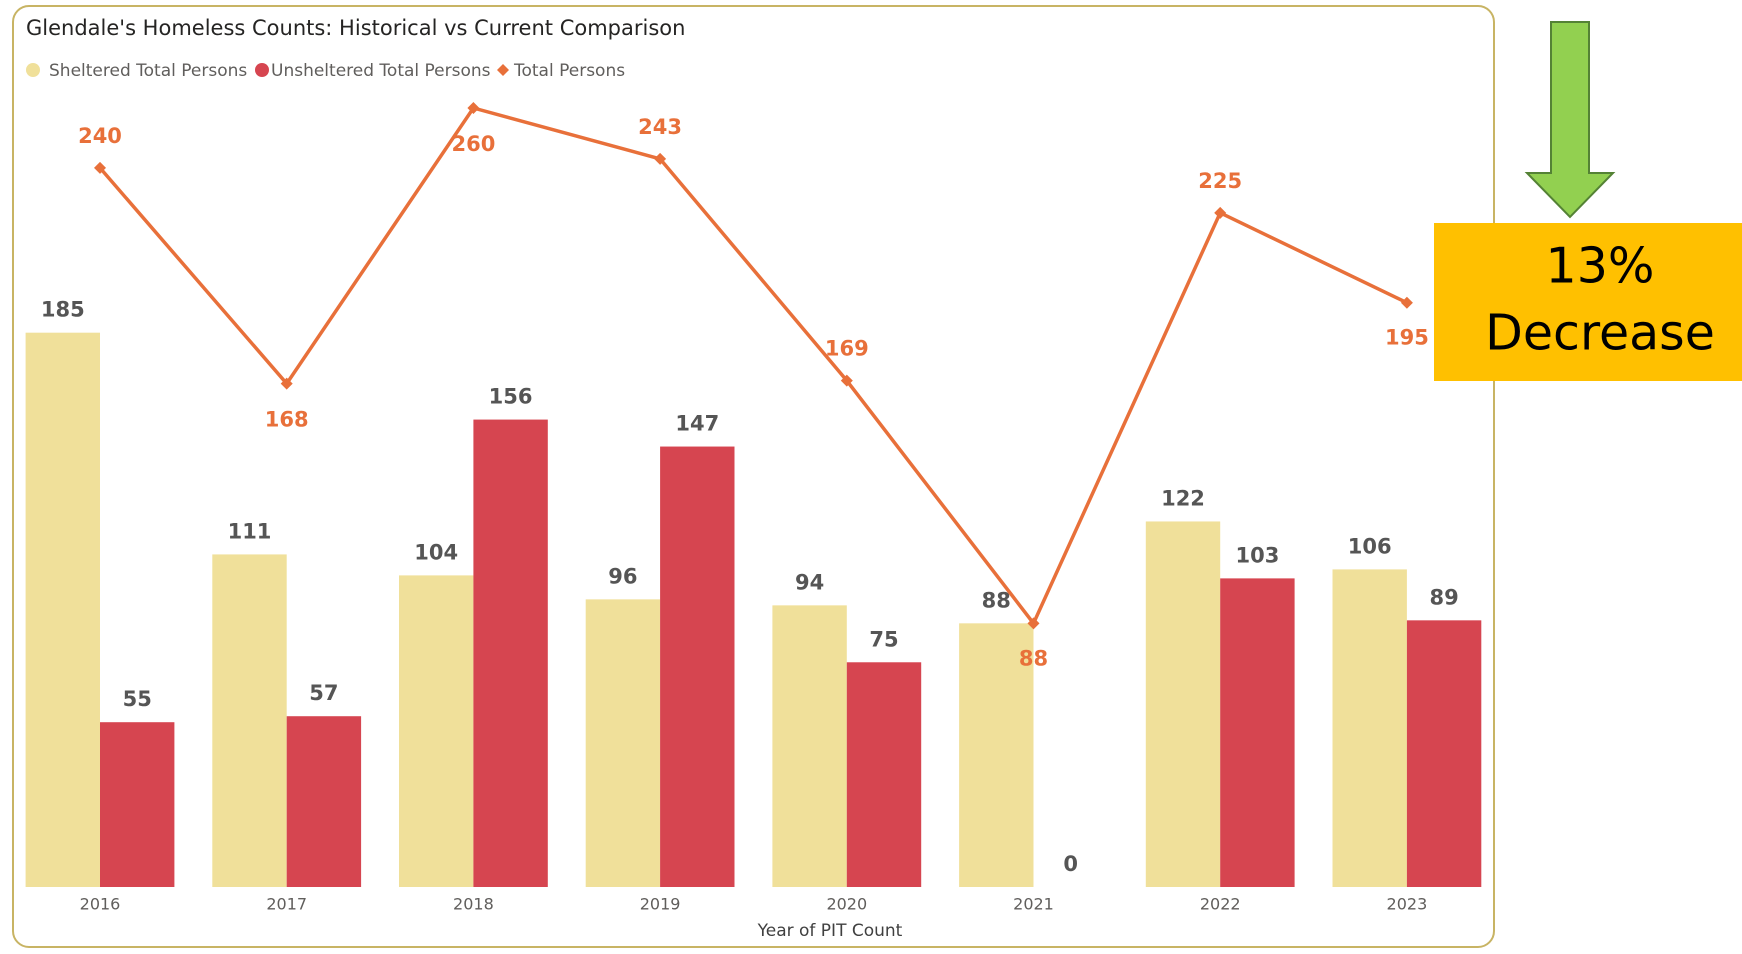 The image size is (1742, 954). What do you see at coordinates (287, 420) in the screenshot?
I see `line-label: 168` at bounding box center [287, 420].